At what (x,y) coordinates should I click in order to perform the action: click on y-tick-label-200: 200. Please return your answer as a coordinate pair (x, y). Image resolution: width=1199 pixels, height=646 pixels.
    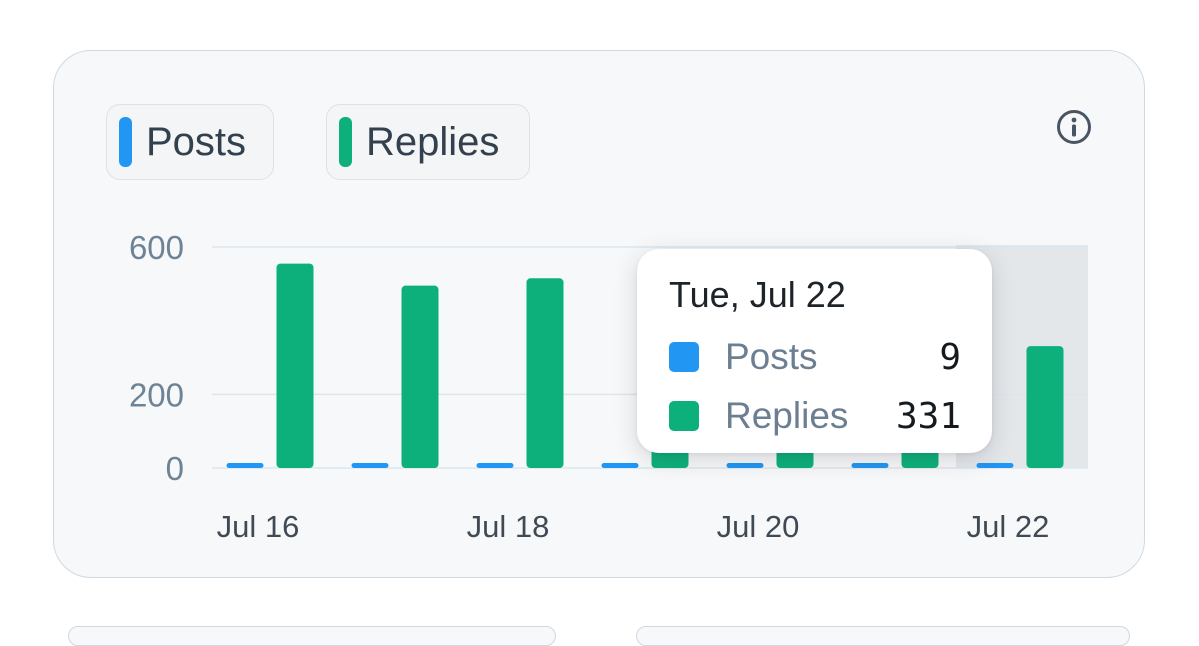
    Looking at the image, I should click on (156, 394).